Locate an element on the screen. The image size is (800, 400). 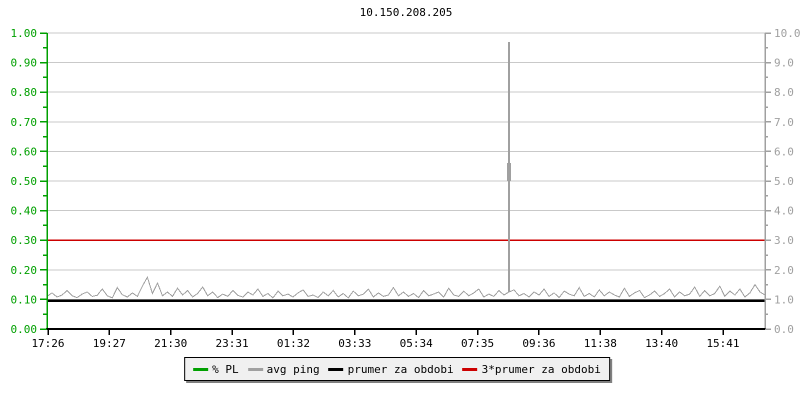
y-axis-label-right: 7.0 is located at coordinates (784, 122).